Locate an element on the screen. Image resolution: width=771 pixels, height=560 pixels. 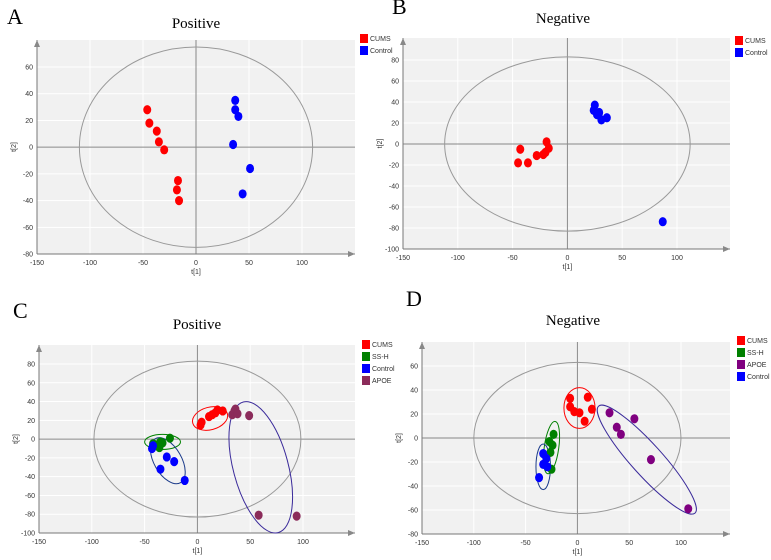
panel-label-d: D is located at coordinates (414, 298).